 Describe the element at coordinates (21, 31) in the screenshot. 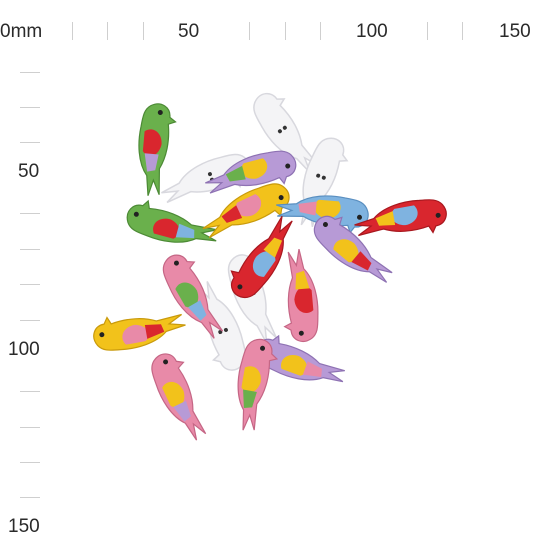

I see `ruler-origin-label: 0mm` at that location.